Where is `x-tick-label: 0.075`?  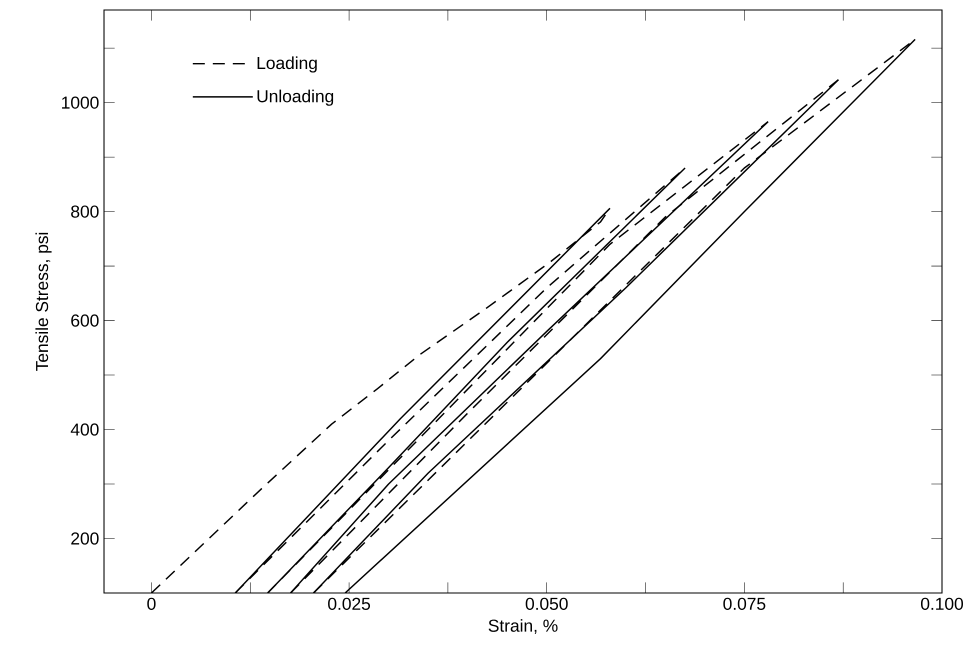
x-tick-label: 0.075 is located at coordinates (744, 604).